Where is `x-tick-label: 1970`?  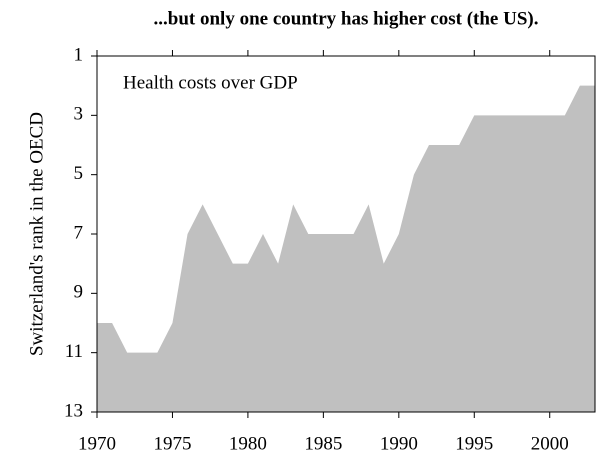
x-tick-label: 1970 is located at coordinates (97, 443).